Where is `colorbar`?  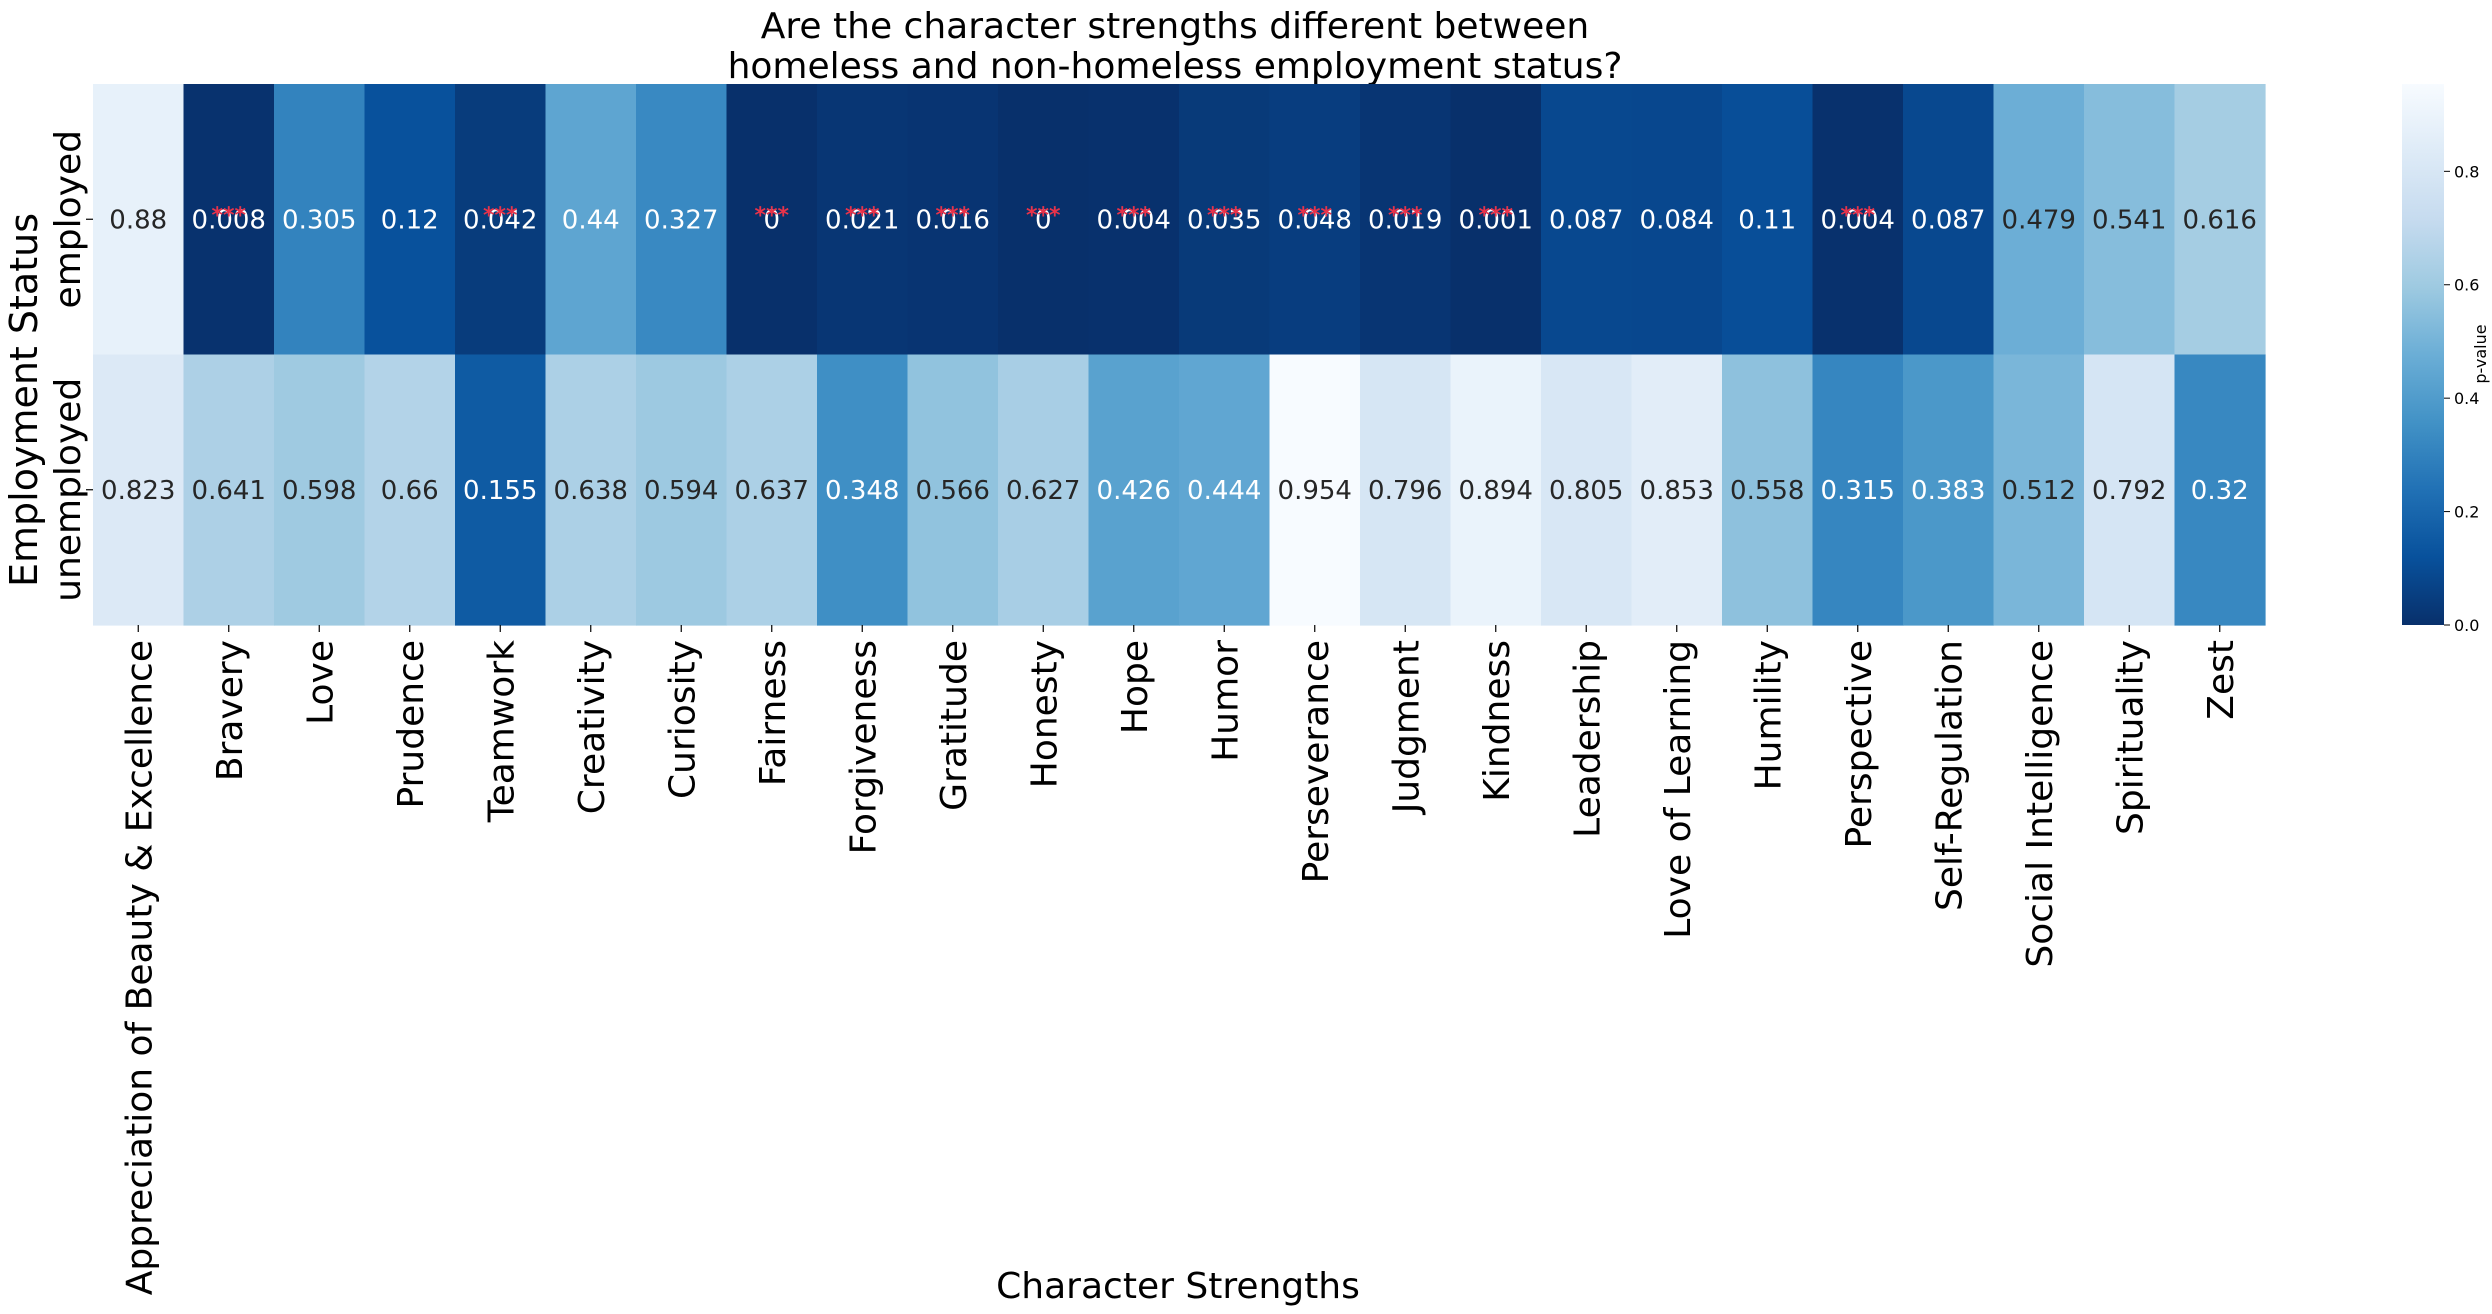 colorbar is located at coordinates (2423, 354).